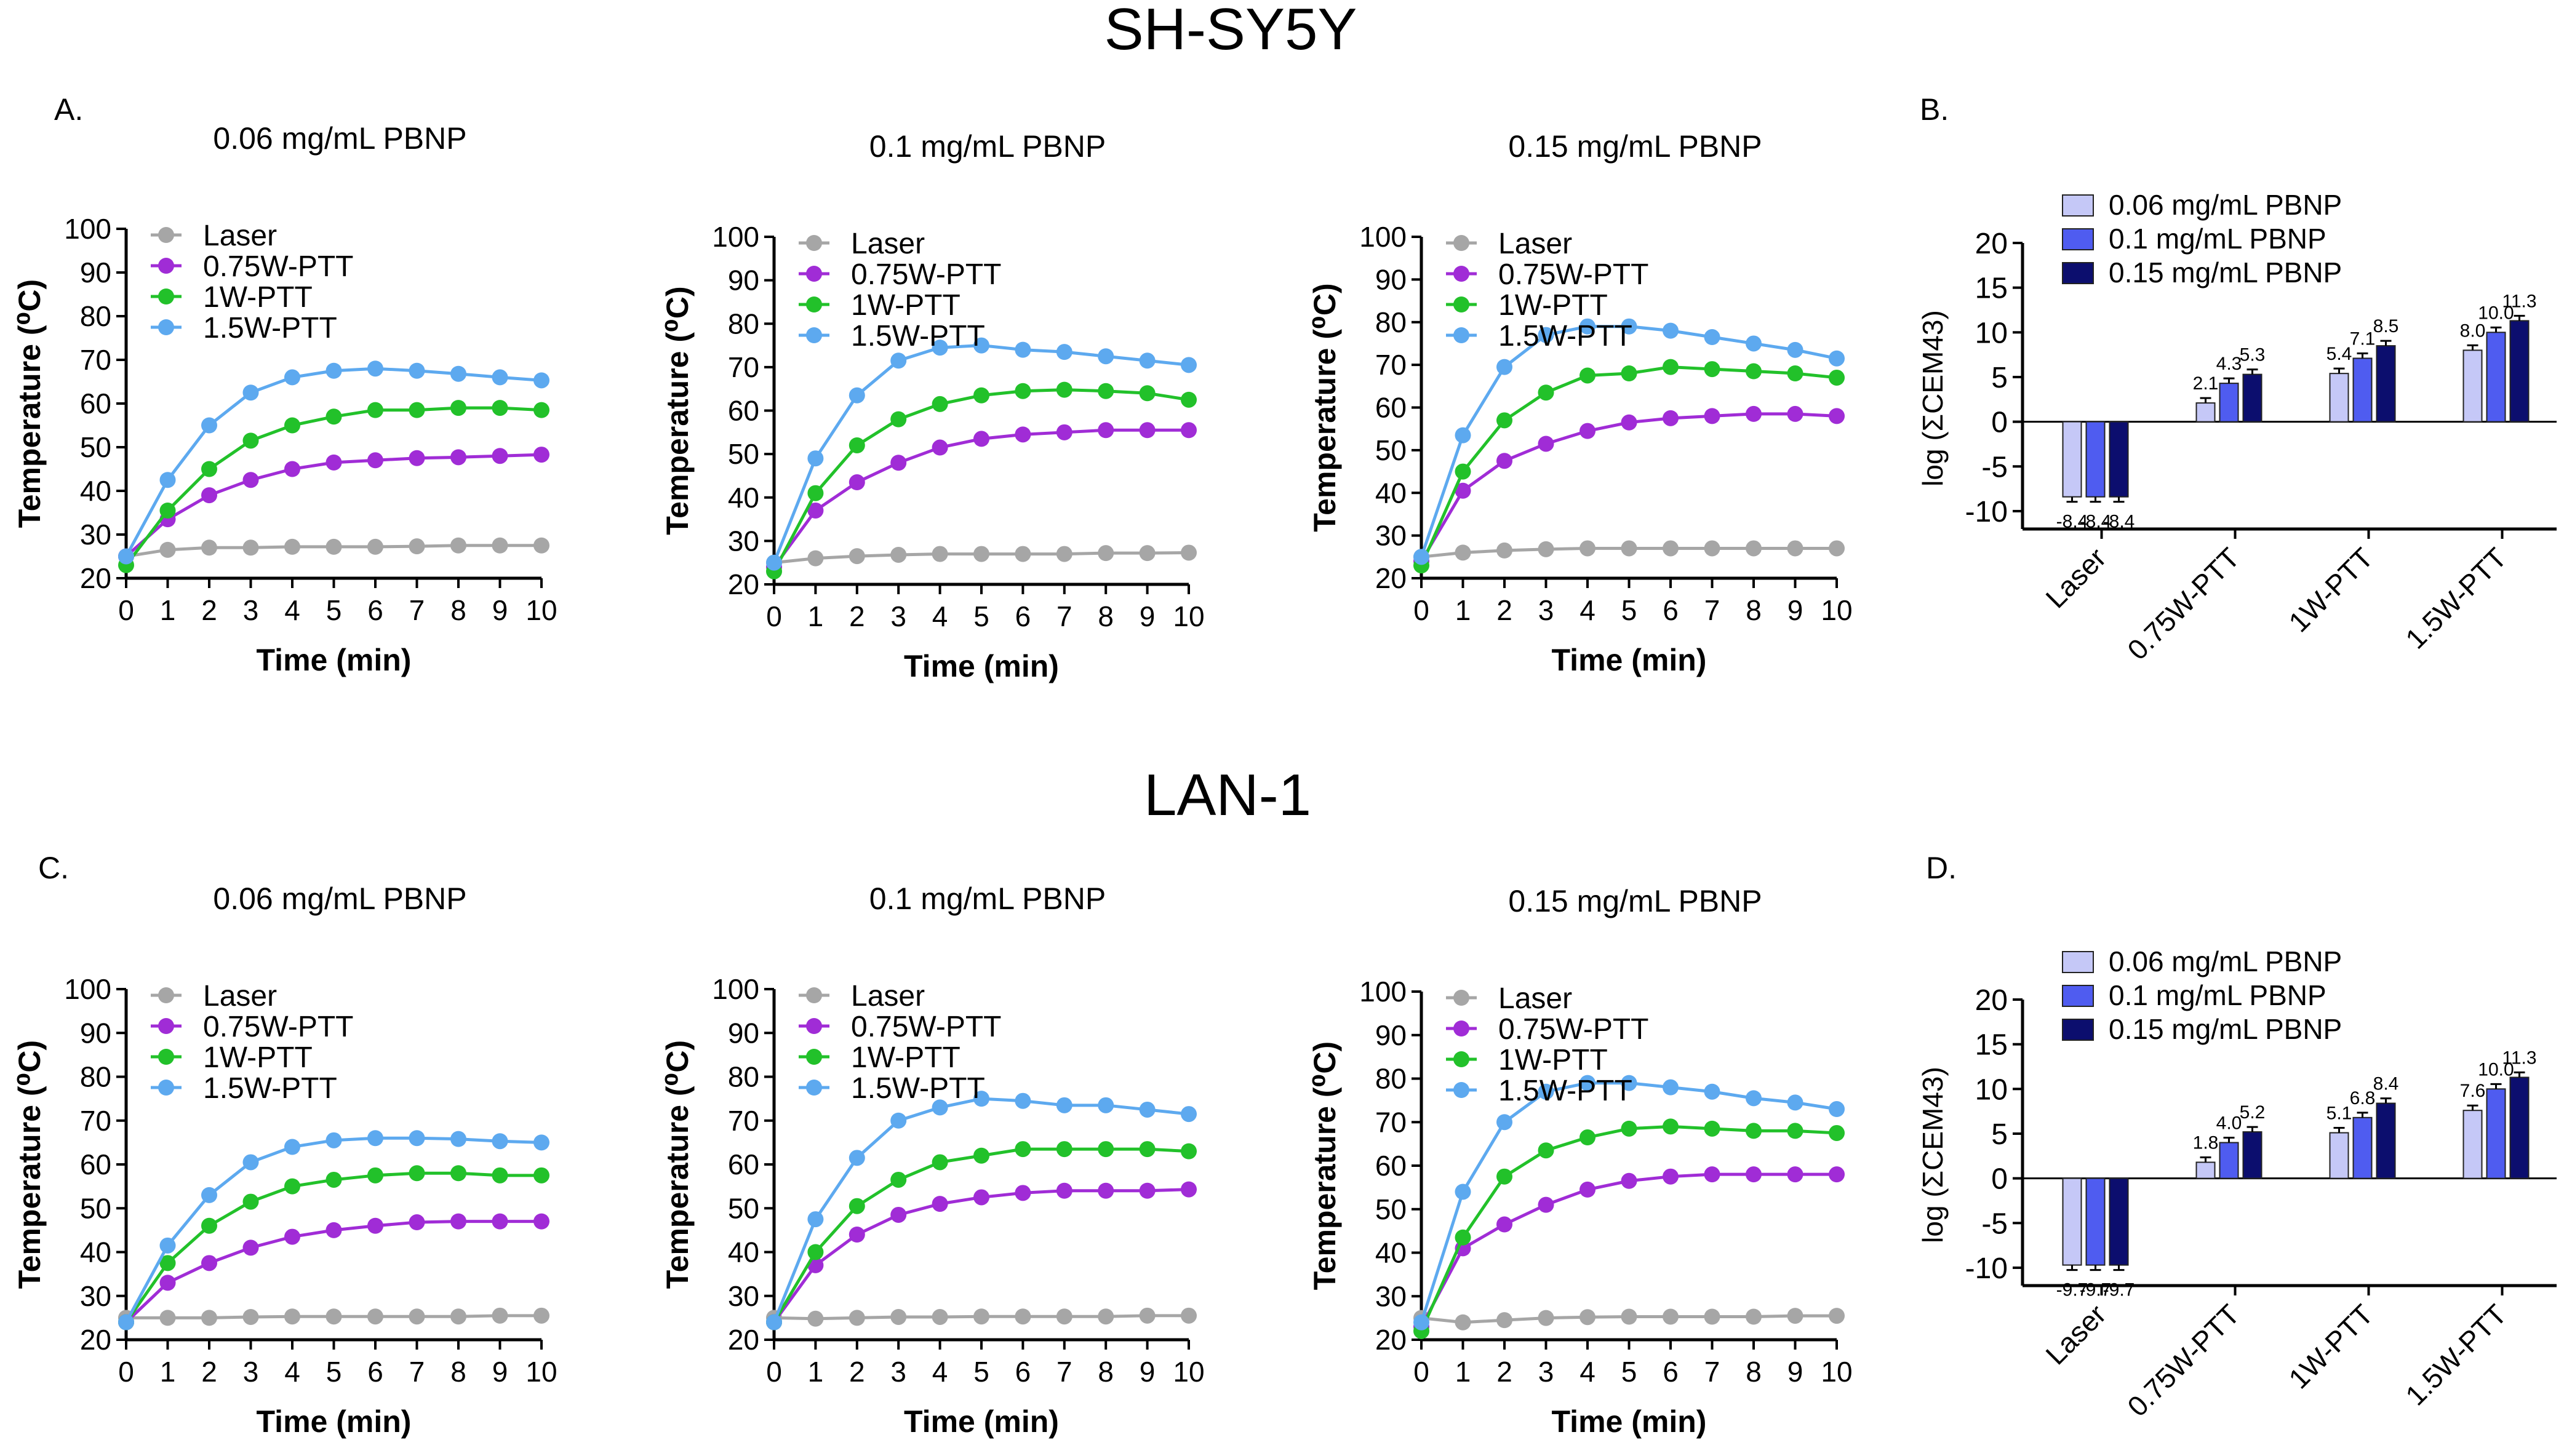  Describe the element at coordinates (1230, 31) in the screenshot. I see `row1-heading: SH-SY5Y` at that location.